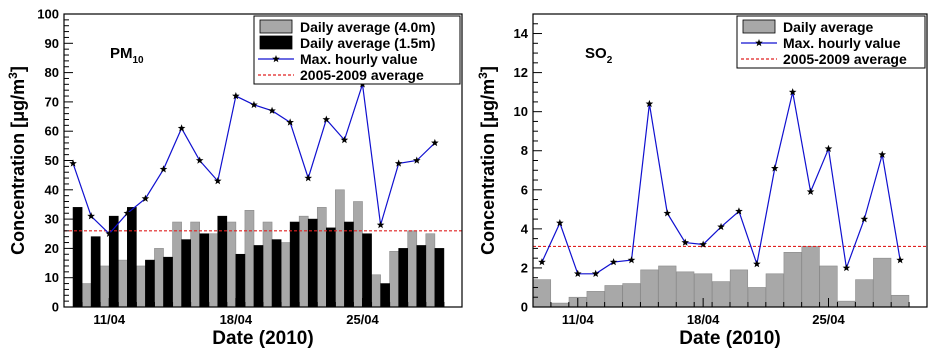 This screenshot has height=351, width=929. I want to click on species-label-main: PM, so click(121, 53).